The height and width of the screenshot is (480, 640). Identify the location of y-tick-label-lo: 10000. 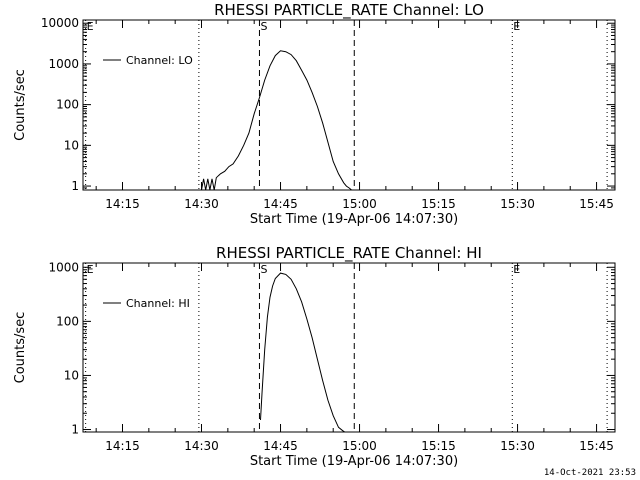
(60, 23).